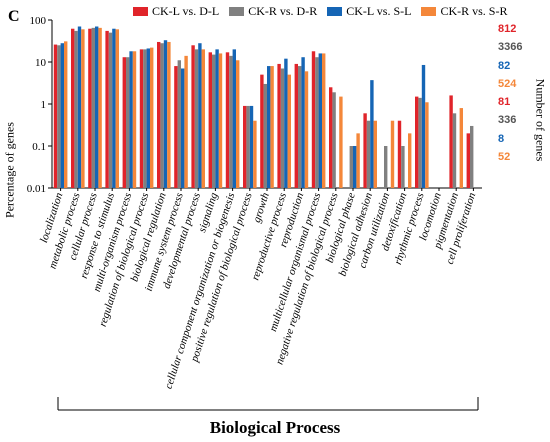 This screenshot has width=550, height=442. I want to click on legend-label: CK-R vs. S-R, so click(474, 11).